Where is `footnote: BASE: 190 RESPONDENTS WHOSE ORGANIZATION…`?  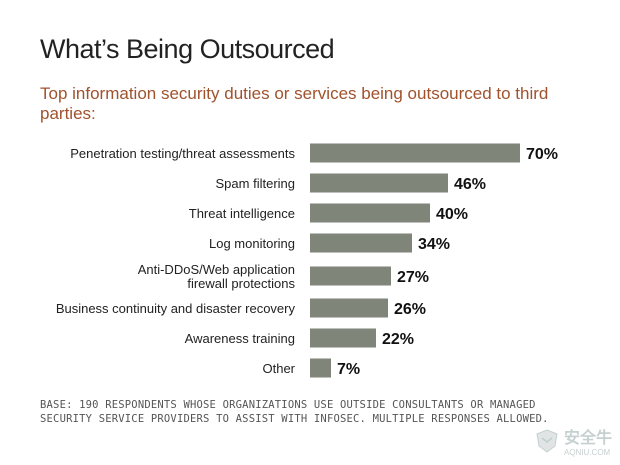
footnote: BASE: 190 RESPONDENTS WHOSE ORGANIZATION… is located at coordinates (294, 412).